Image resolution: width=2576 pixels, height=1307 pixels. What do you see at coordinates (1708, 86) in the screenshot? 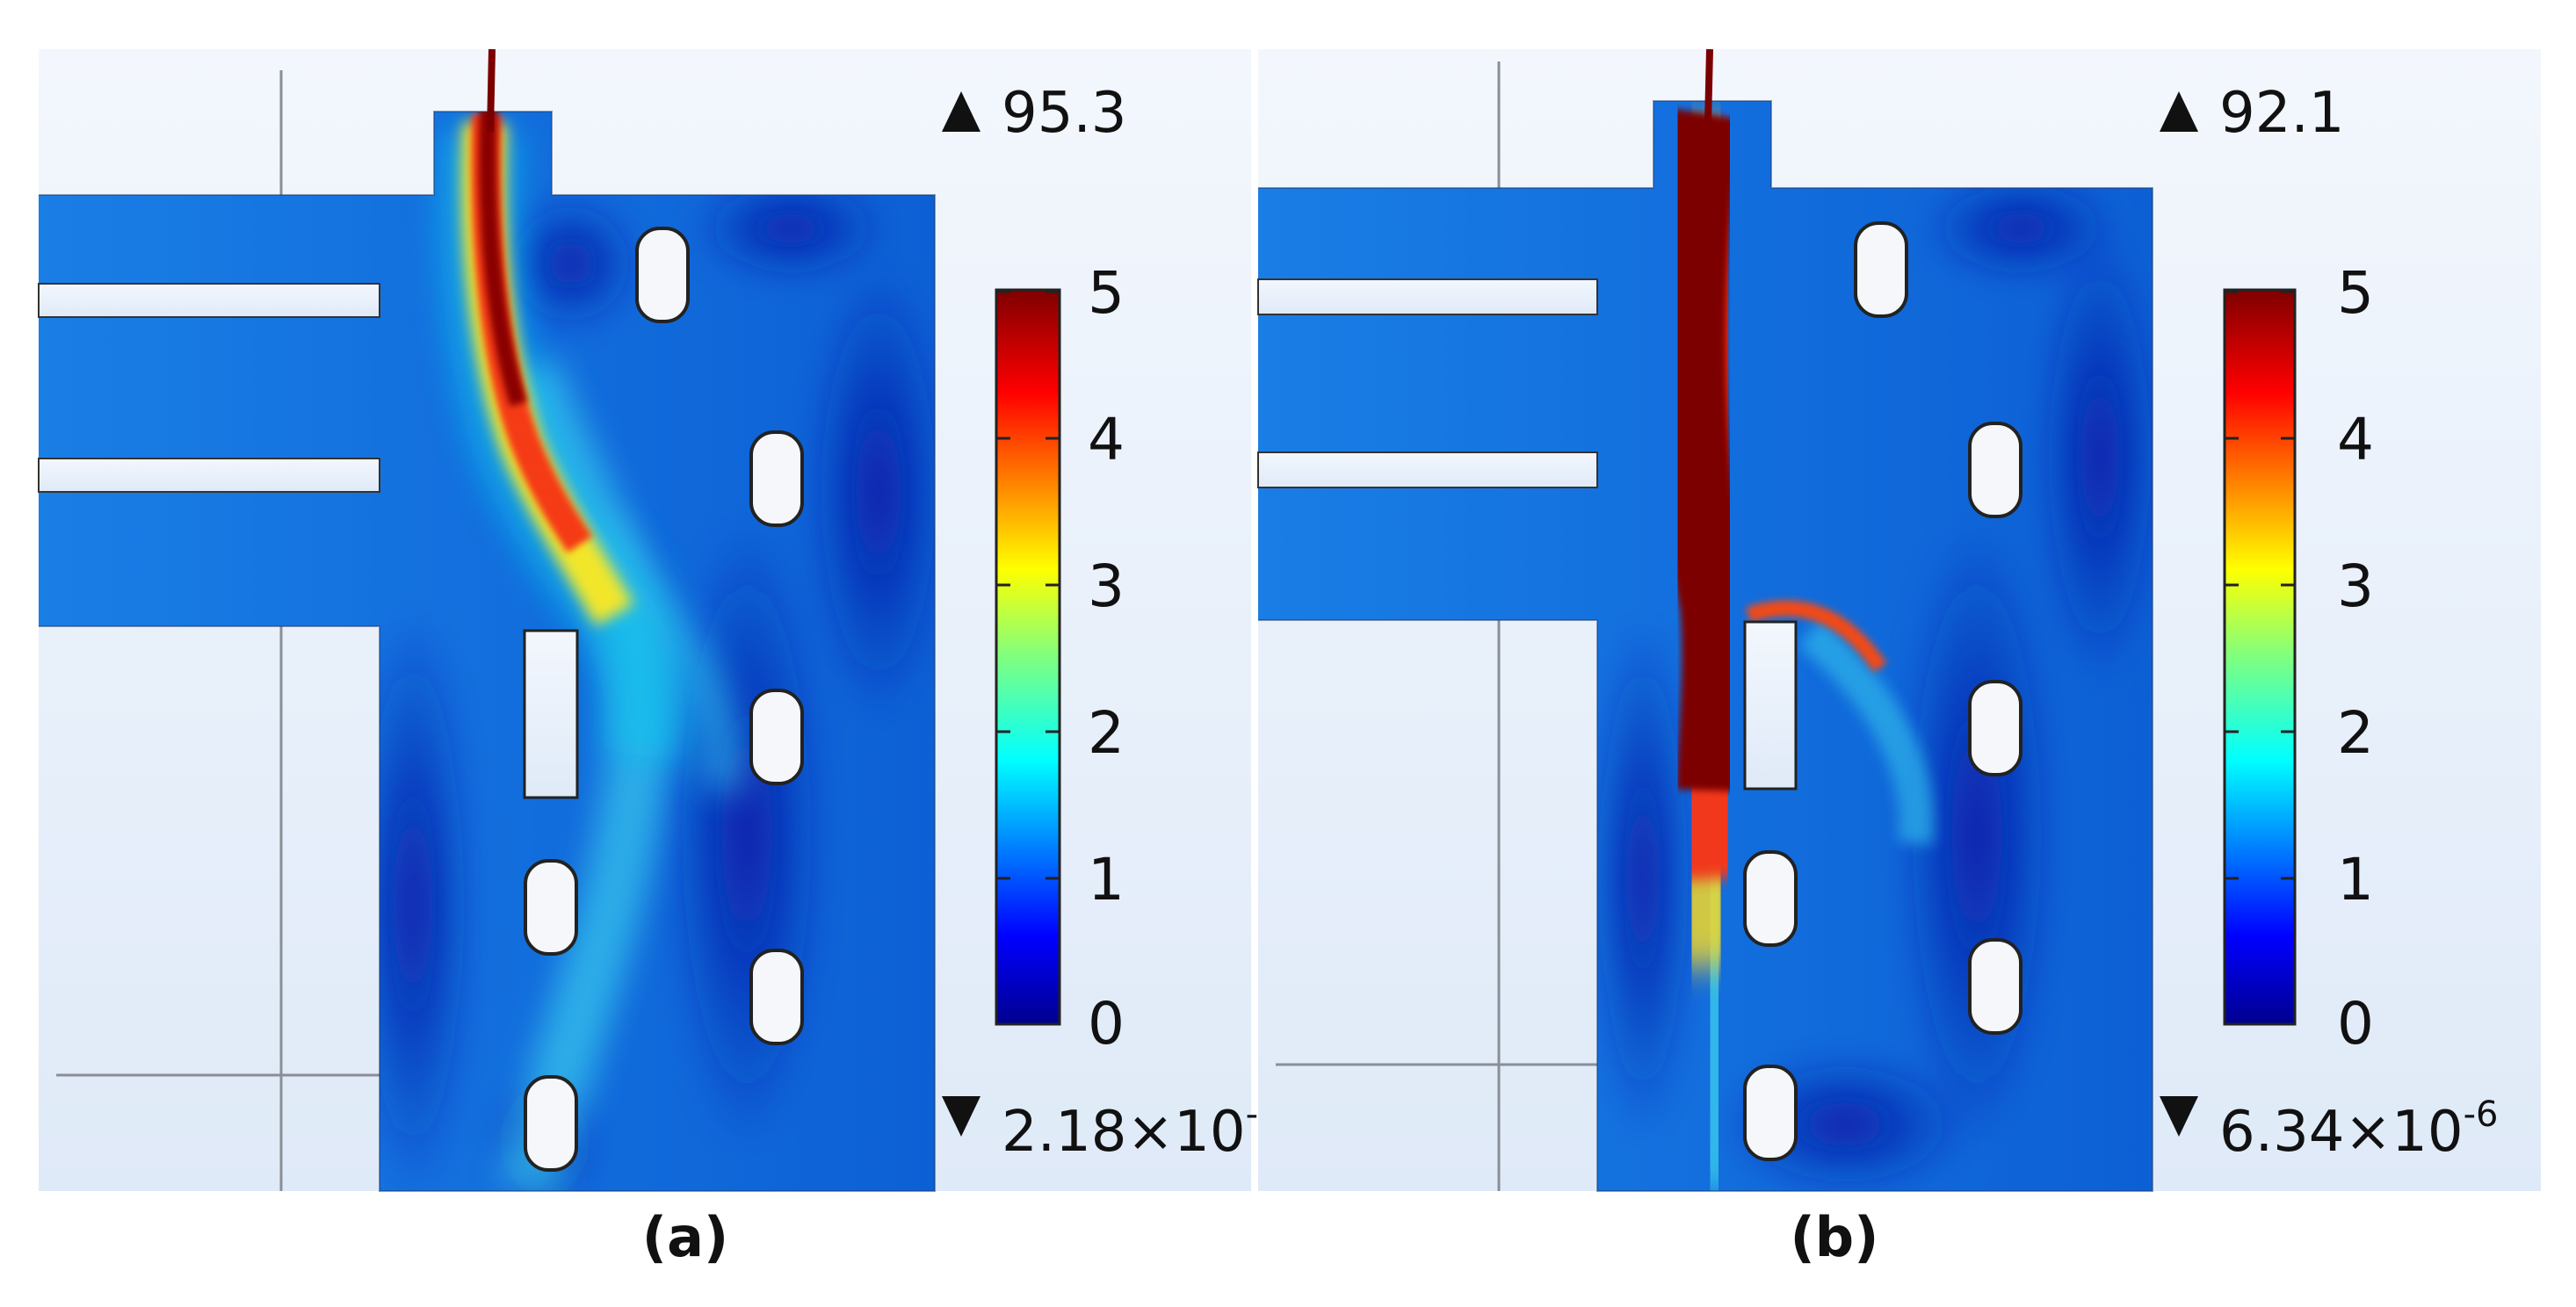
I see `panel-b-needle` at bounding box center [1708, 86].